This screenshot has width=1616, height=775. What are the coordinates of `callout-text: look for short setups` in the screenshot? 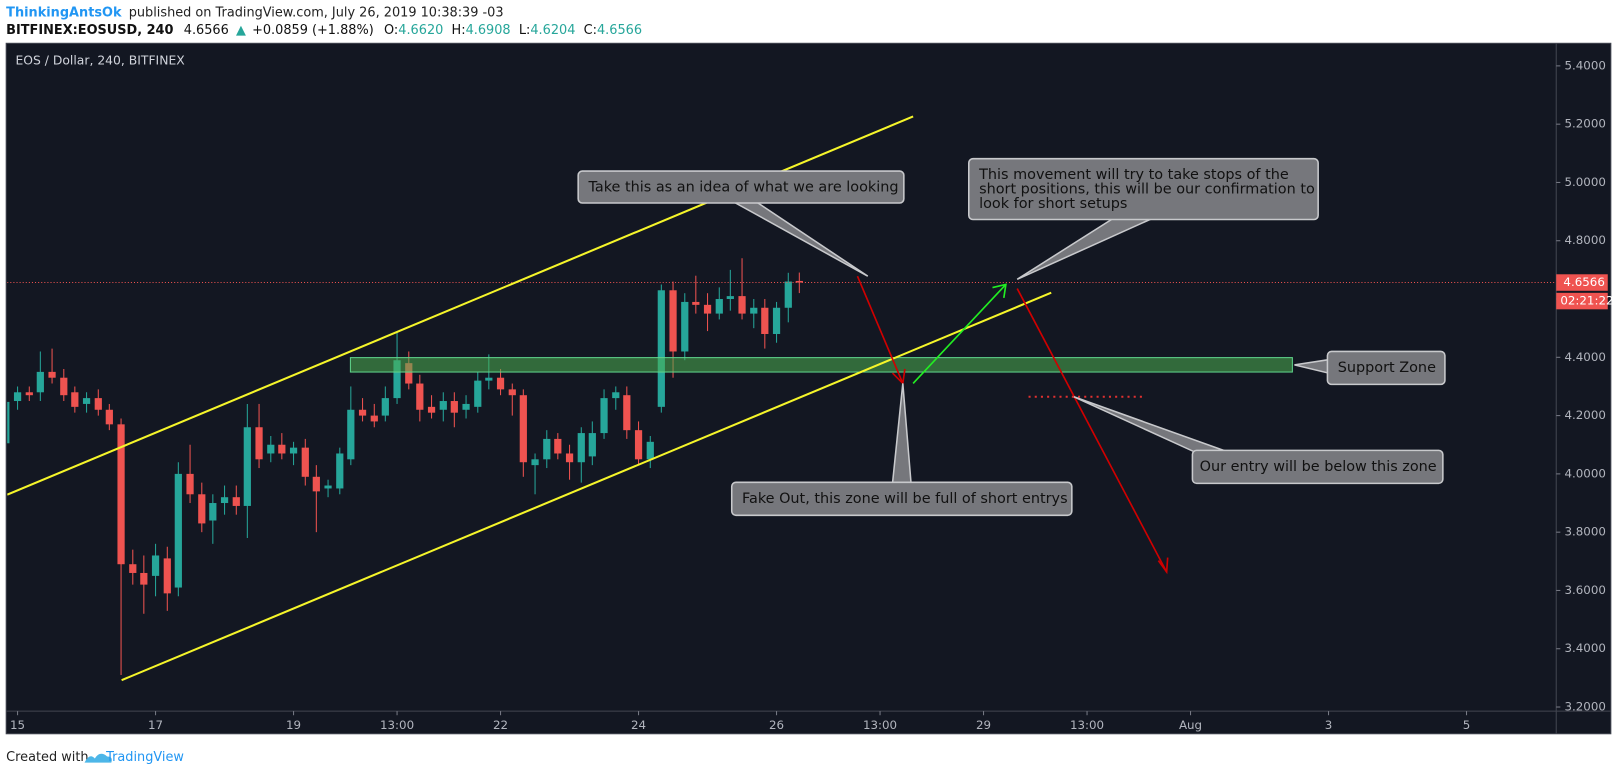 It's located at (1053, 204).